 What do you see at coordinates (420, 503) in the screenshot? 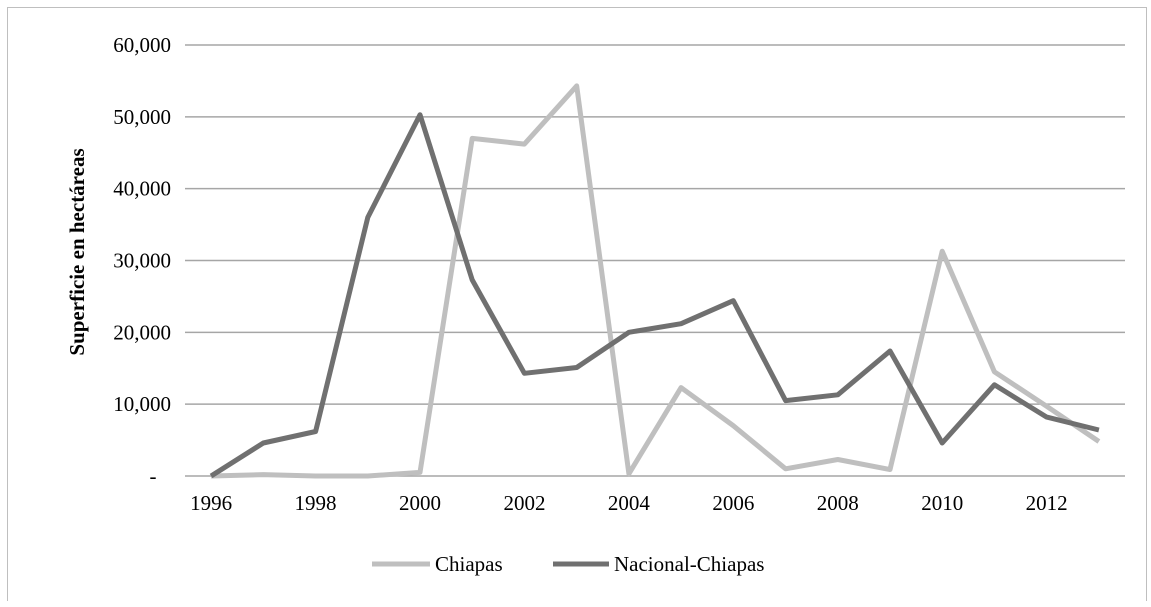
I see `x-tick-label: 2000` at bounding box center [420, 503].